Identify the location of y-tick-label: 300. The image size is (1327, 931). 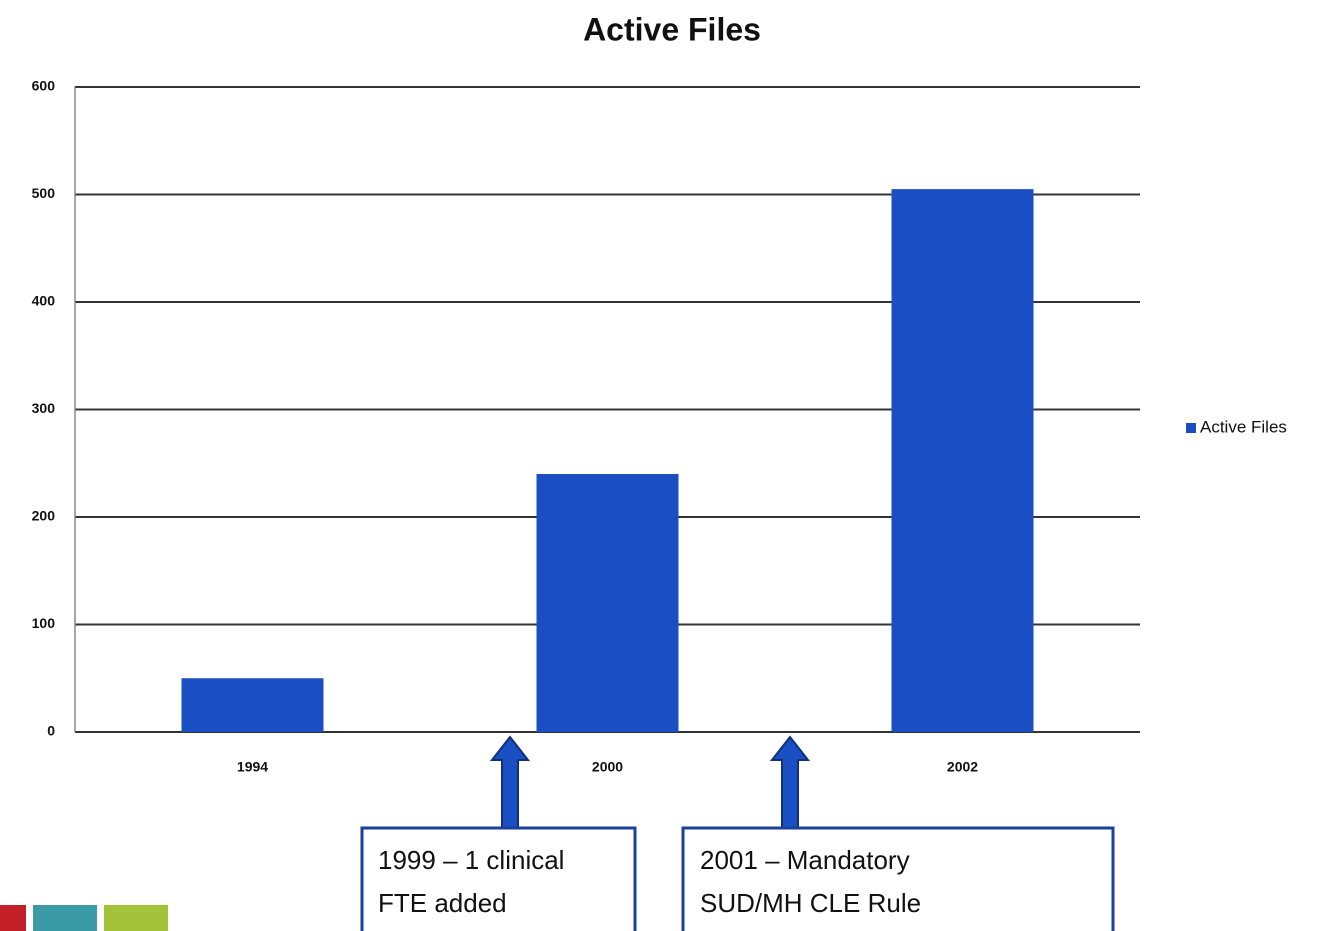
(44, 408).